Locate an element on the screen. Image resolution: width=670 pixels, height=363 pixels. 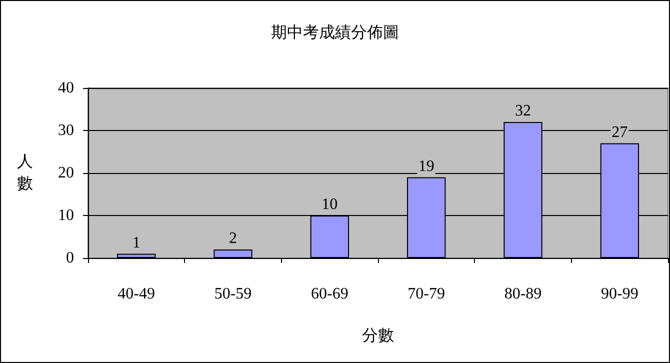
x-tick-label: 80-89 is located at coordinates (523, 294).